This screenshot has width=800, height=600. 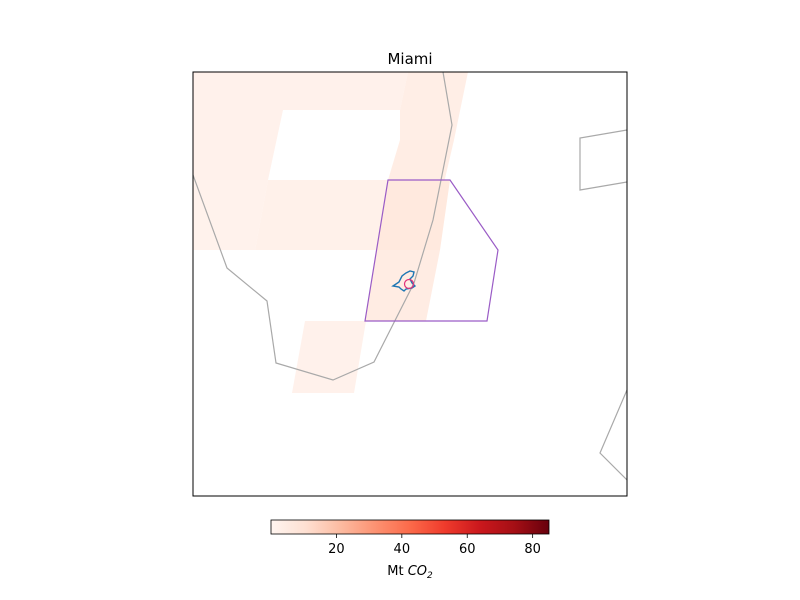 What do you see at coordinates (434, 545) in the screenshot?
I see `colorbar-ticks: 20 40 60 80` at bounding box center [434, 545].